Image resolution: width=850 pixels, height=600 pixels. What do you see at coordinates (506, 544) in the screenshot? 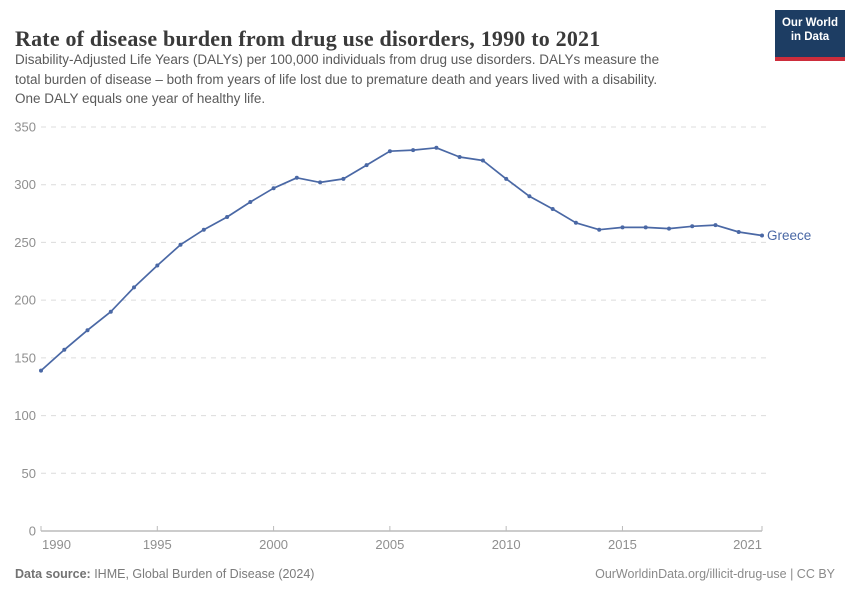
I see `x-axis-tick-label: 2010` at bounding box center [506, 544].